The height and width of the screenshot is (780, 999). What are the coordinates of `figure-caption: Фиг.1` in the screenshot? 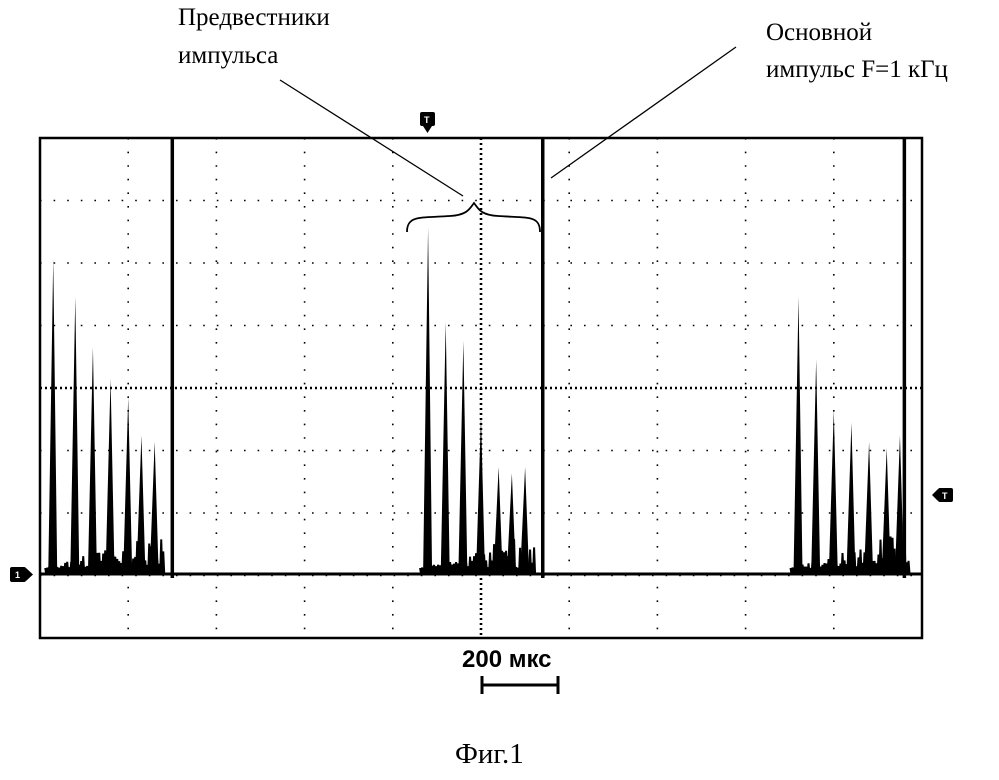 It's located at (489, 754).